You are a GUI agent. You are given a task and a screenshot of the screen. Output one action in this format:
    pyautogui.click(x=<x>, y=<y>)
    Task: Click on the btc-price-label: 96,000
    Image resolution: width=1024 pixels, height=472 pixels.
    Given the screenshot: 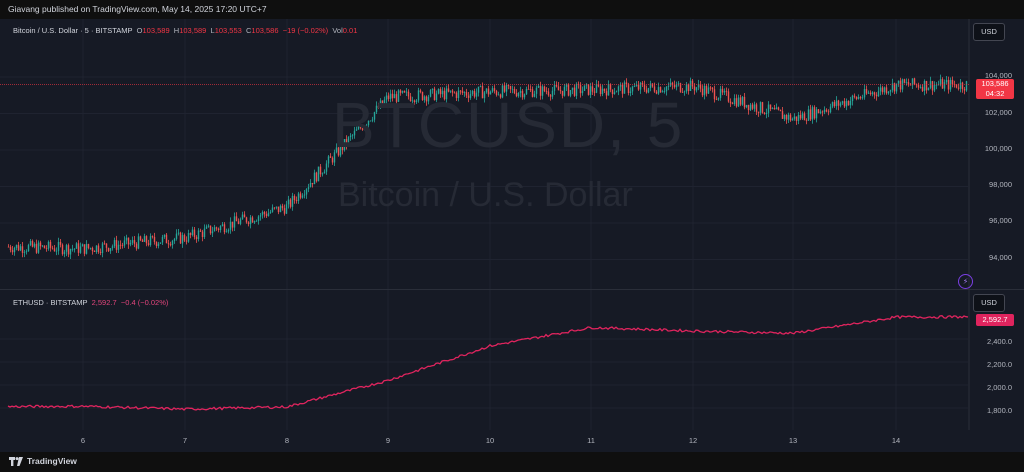 What is the action you would take?
    pyautogui.click(x=1000, y=220)
    